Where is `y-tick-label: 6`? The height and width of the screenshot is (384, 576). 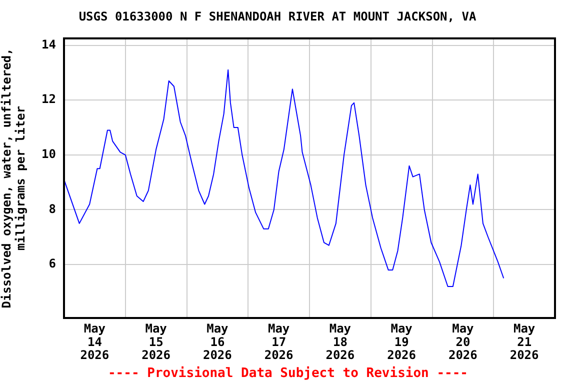
y-tick-label: 6 is located at coordinates (52, 263).